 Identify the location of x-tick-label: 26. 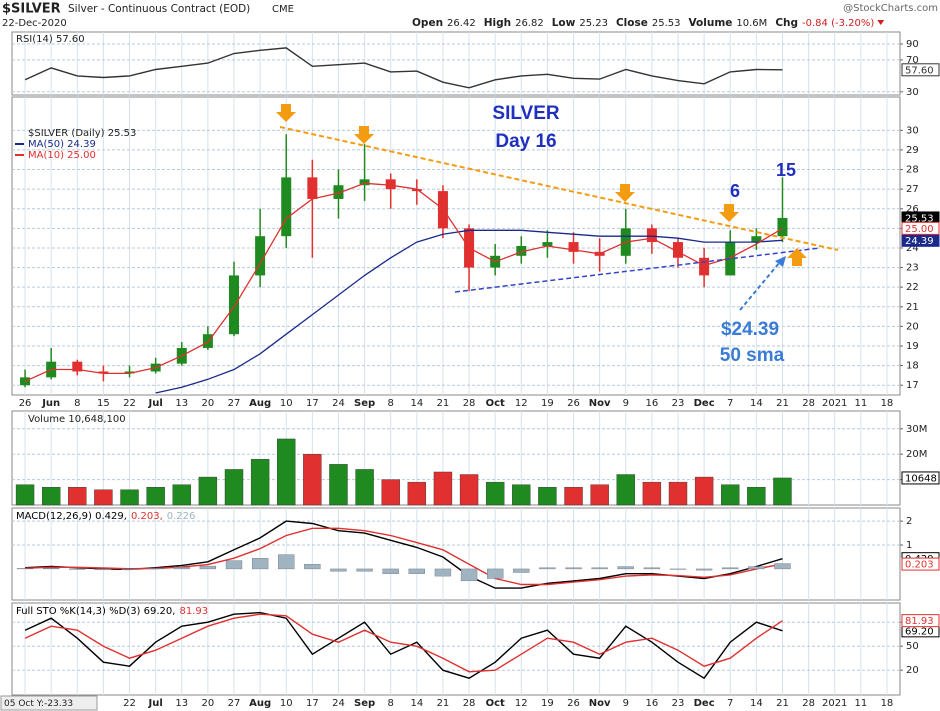
(573, 403).